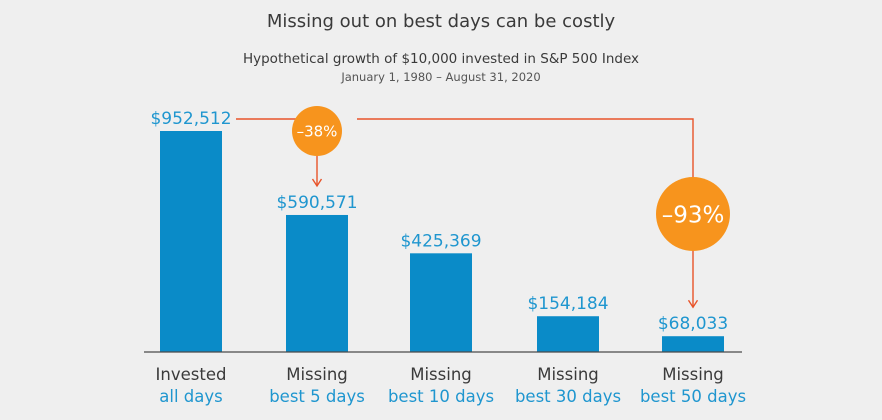  What do you see at coordinates (567, 304) in the screenshot?
I see `bar-value-label: $154,184` at bounding box center [567, 304].